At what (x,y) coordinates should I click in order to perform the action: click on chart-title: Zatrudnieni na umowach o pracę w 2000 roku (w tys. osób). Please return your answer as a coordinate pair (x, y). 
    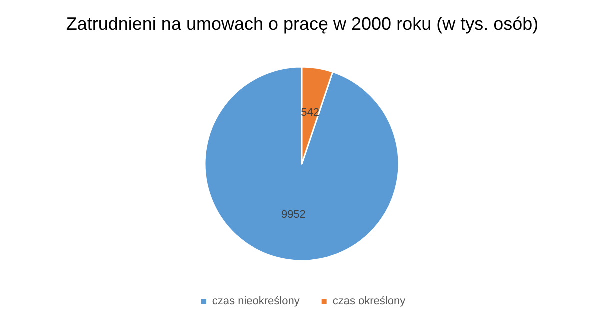
    Looking at the image, I should click on (302, 24).